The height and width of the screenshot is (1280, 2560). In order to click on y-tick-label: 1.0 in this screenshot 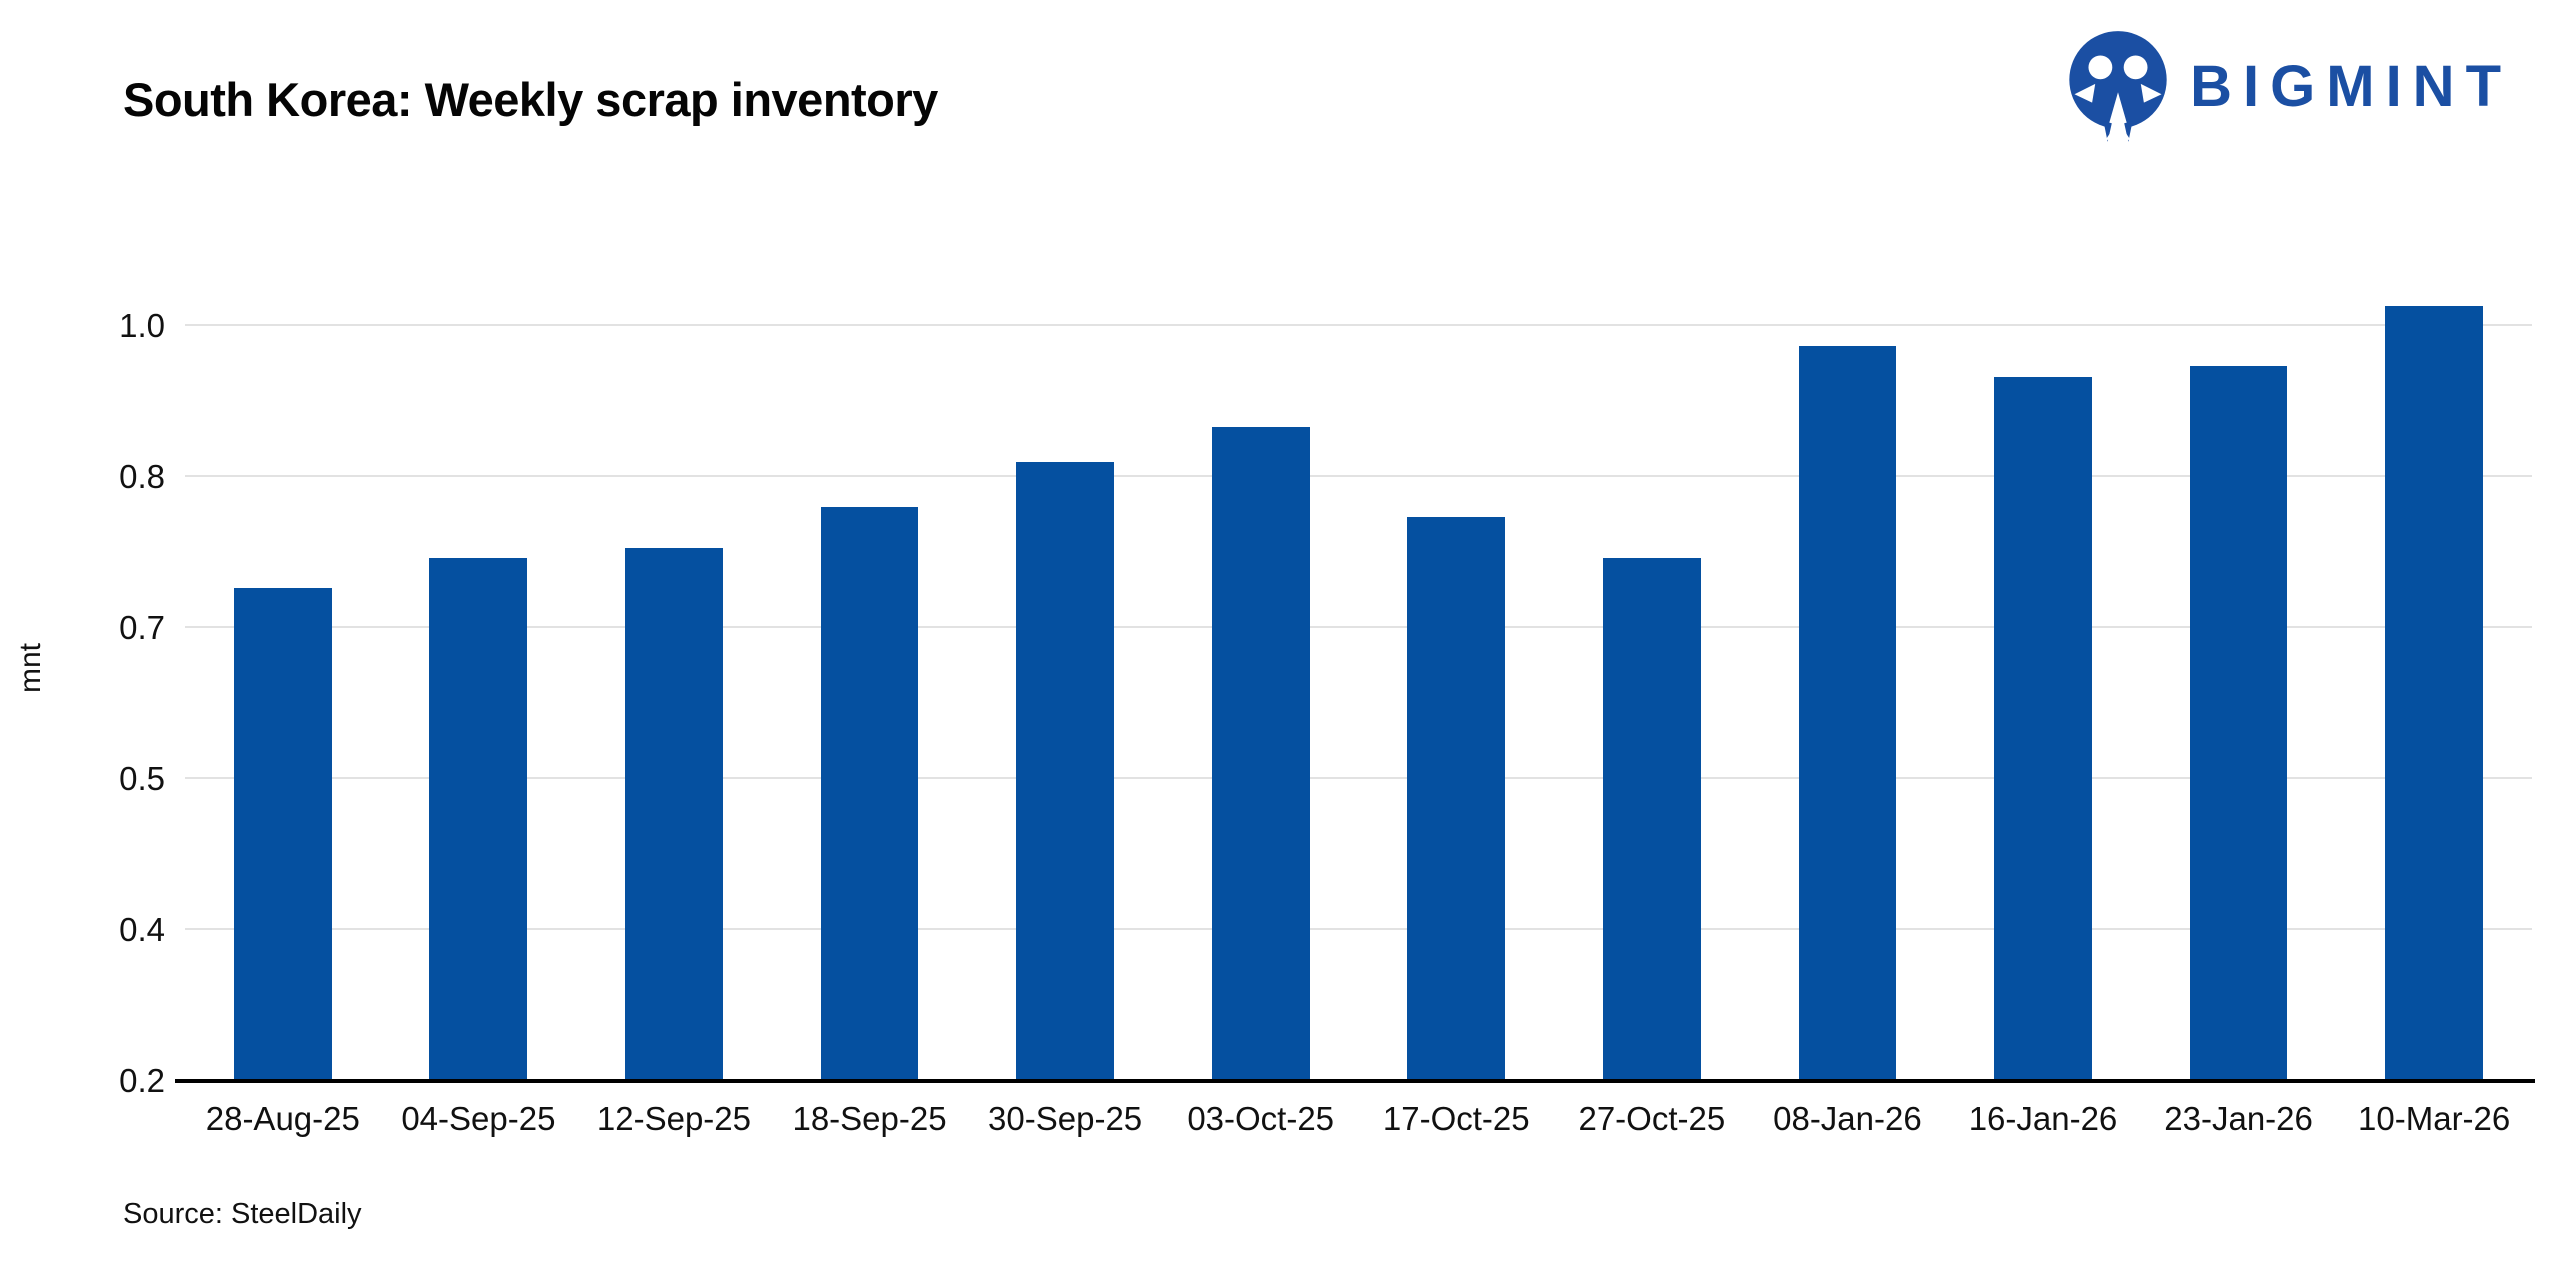, I will do `click(142, 326)`.